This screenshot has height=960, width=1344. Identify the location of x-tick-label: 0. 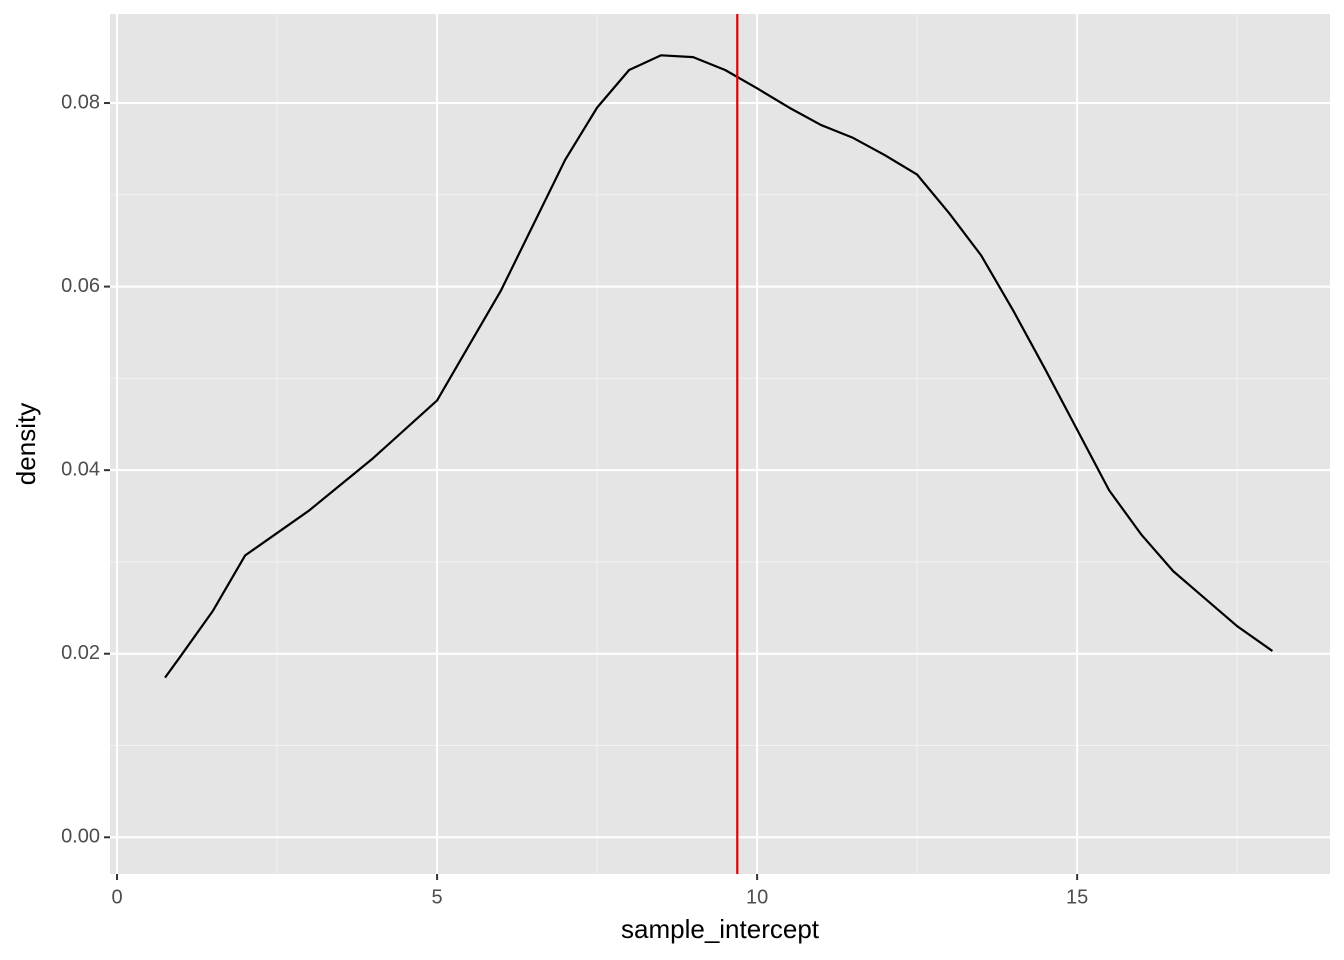
(116, 897).